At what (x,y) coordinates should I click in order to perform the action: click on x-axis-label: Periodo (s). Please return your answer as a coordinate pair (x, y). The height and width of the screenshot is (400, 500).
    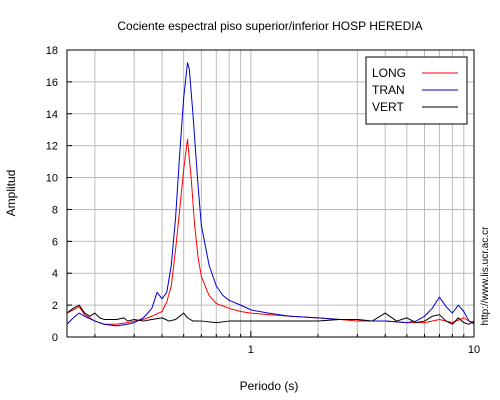
    Looking at the image, I should click on (269, 386).